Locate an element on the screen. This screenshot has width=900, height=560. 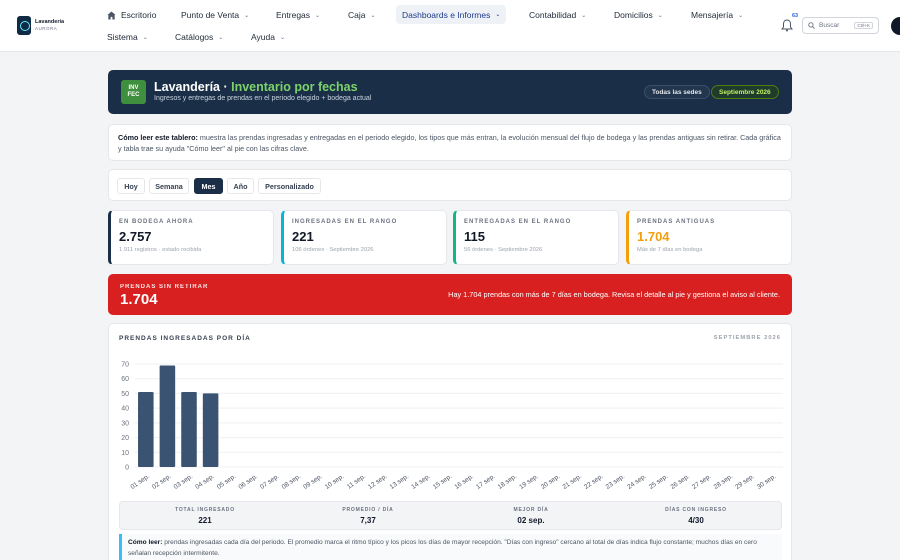
nav-label: Mensajería is located at coordinates (712, 15).